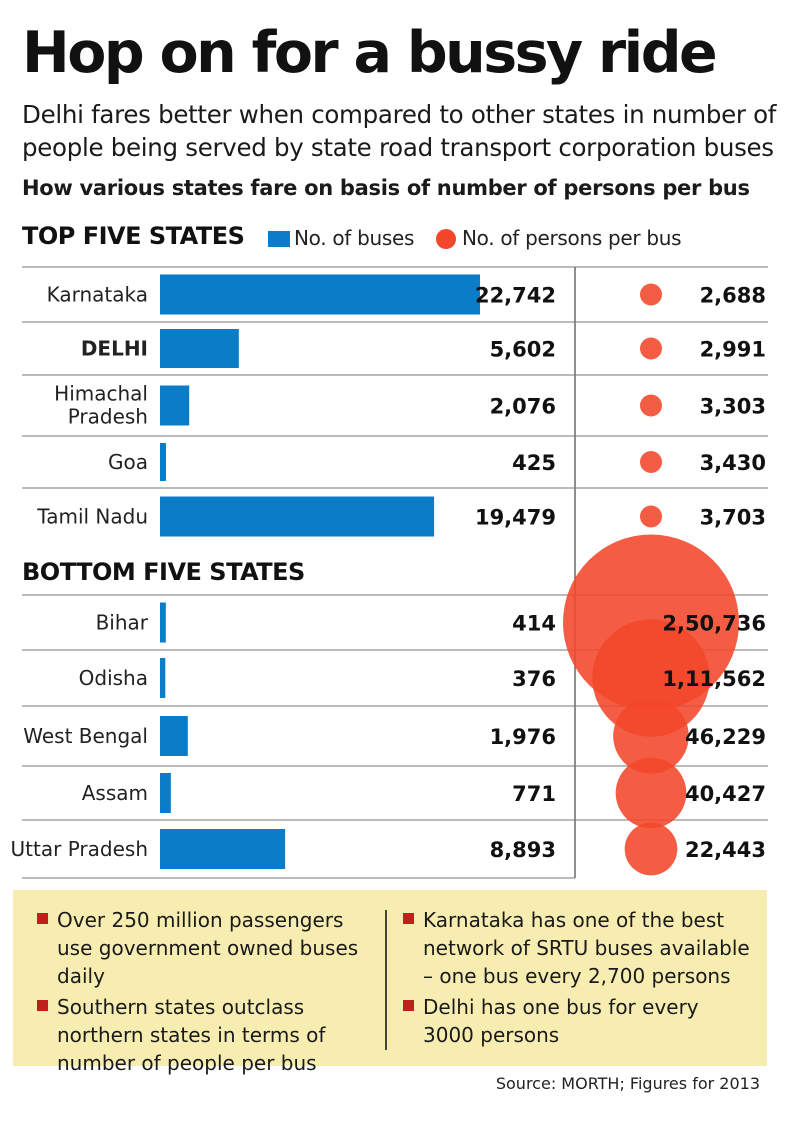  Describe the element at coordinates (733, 518) in the screenshot. I see `persons-per-bus-label: 3,703` at that location.